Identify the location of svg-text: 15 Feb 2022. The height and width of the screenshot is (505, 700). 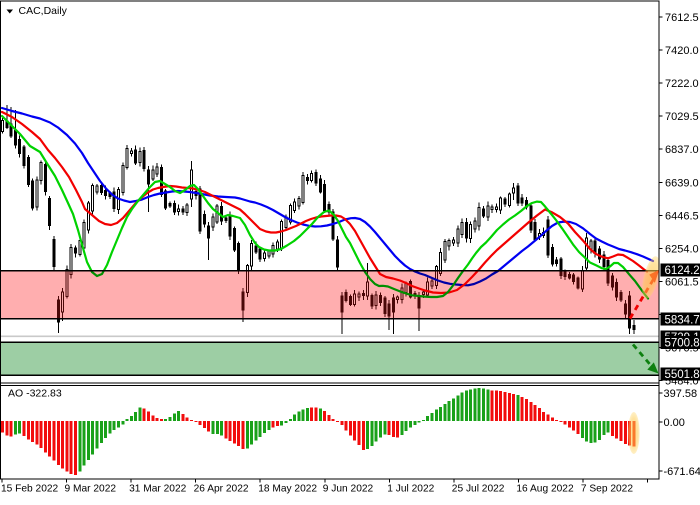
(30, 489).